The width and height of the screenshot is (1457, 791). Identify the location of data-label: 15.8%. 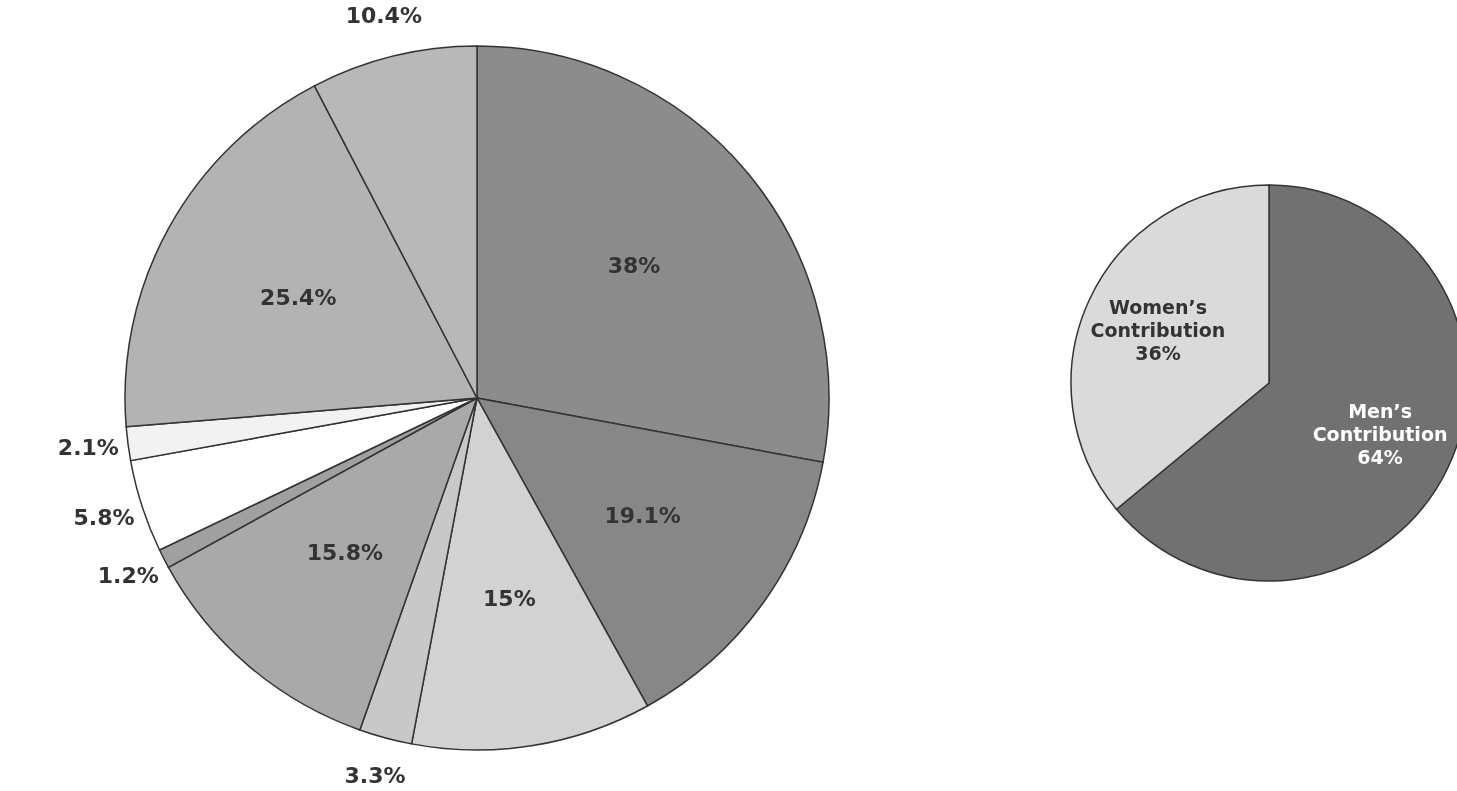
(345, 552).